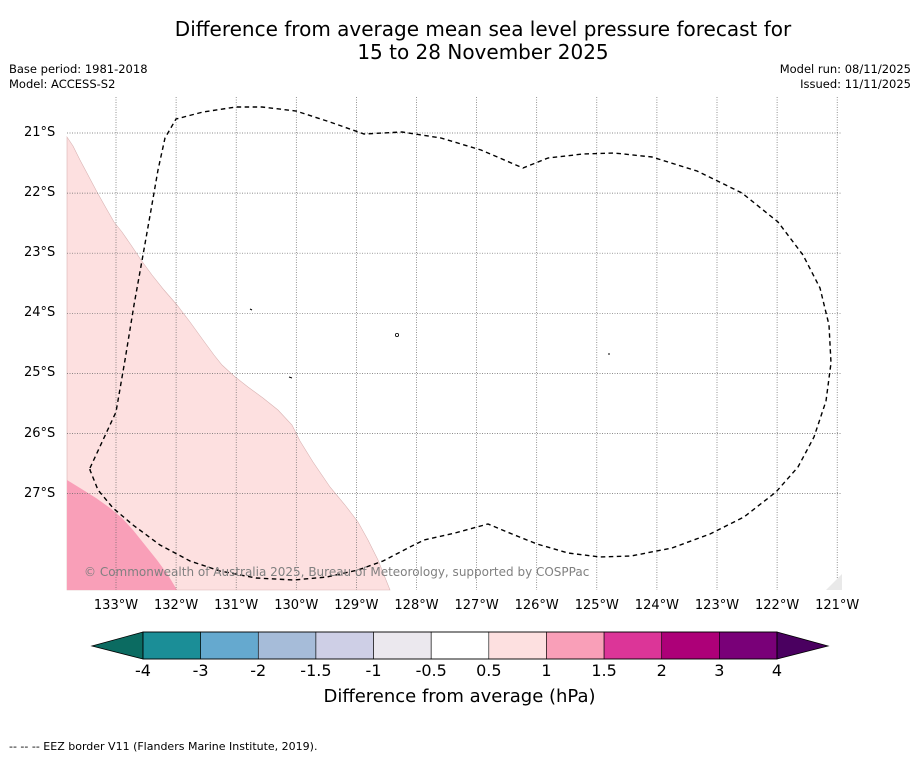 The height and width of the screenshot is (758, 919). Describe the element at coordinates (40, 132) in the screenshot. I see `latitude-label: 21°S` at that location.